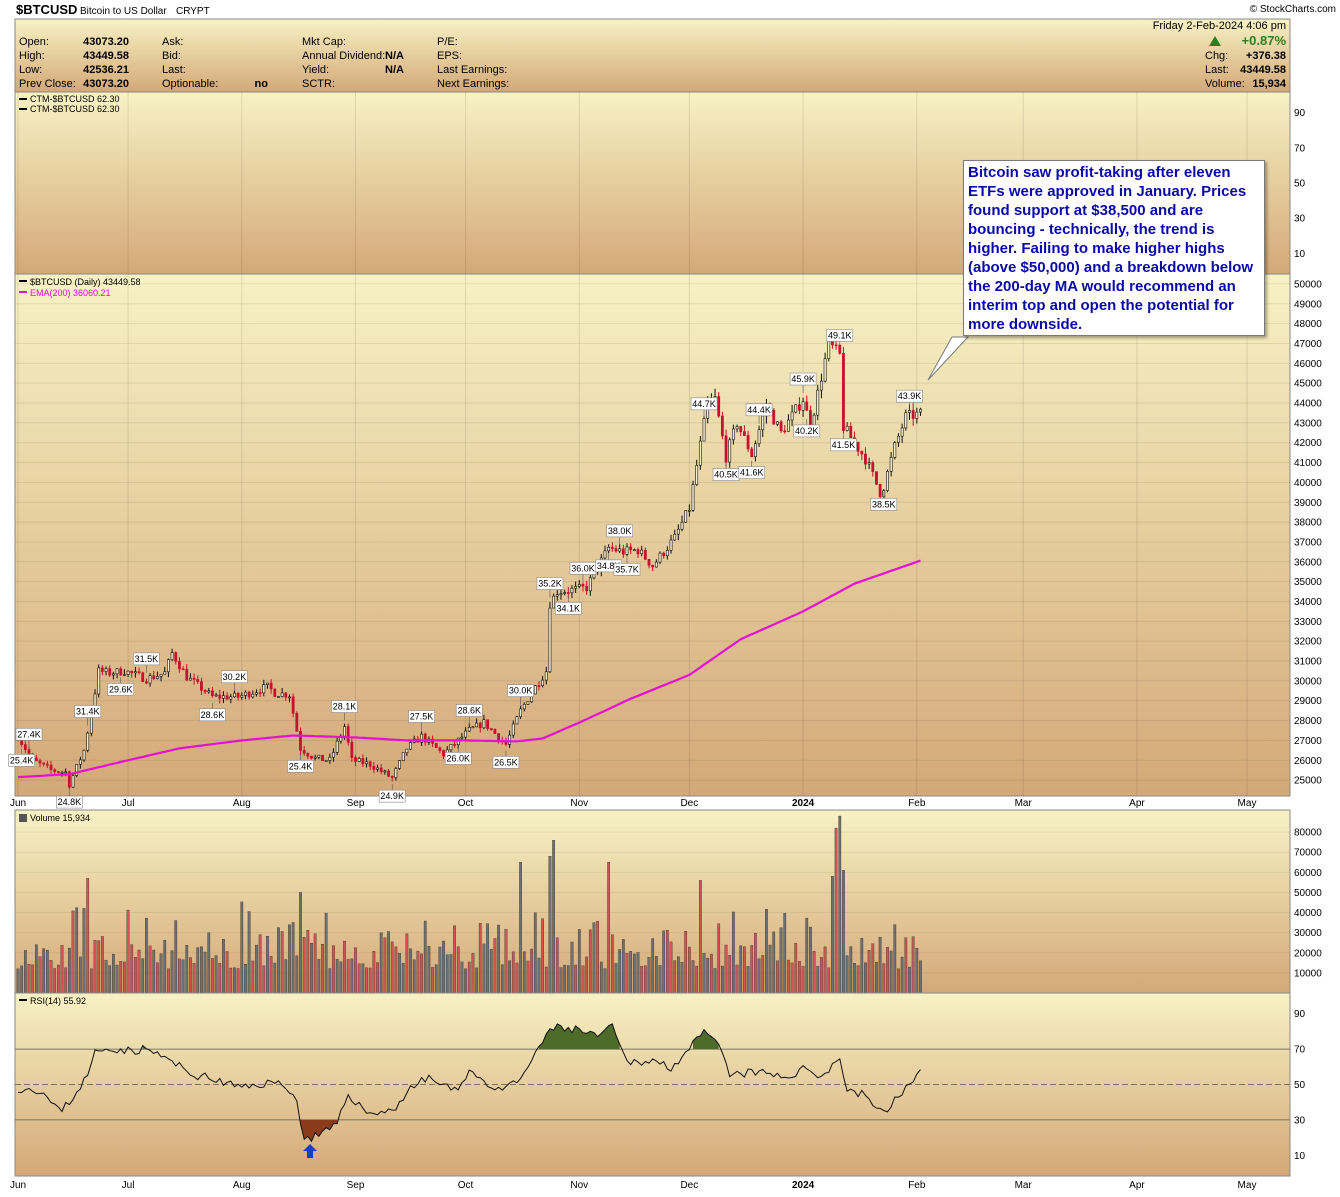 The width and height of the screenshot is (1340, 1197). Describe the element at coordinates (1300, 184) in the screenshot. I see `ctm-tick-label: 50` at that location.